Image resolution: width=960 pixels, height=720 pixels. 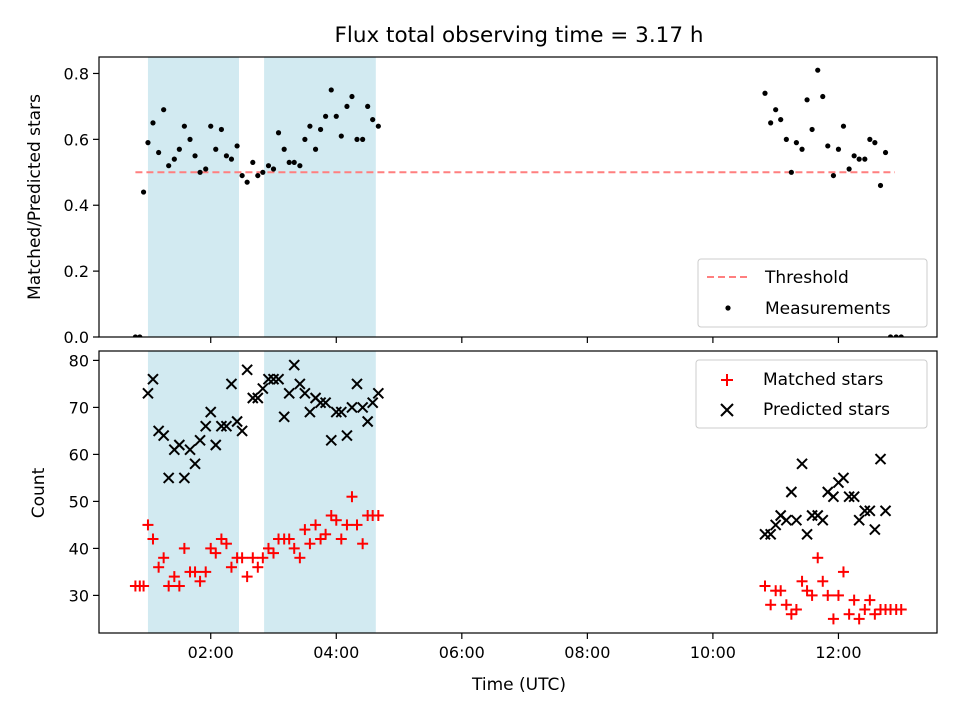 What do you see at coordinates (76, 139) in the screenshot?
I see `y-tick-label: 0.6` at bounding box center [76, 139].